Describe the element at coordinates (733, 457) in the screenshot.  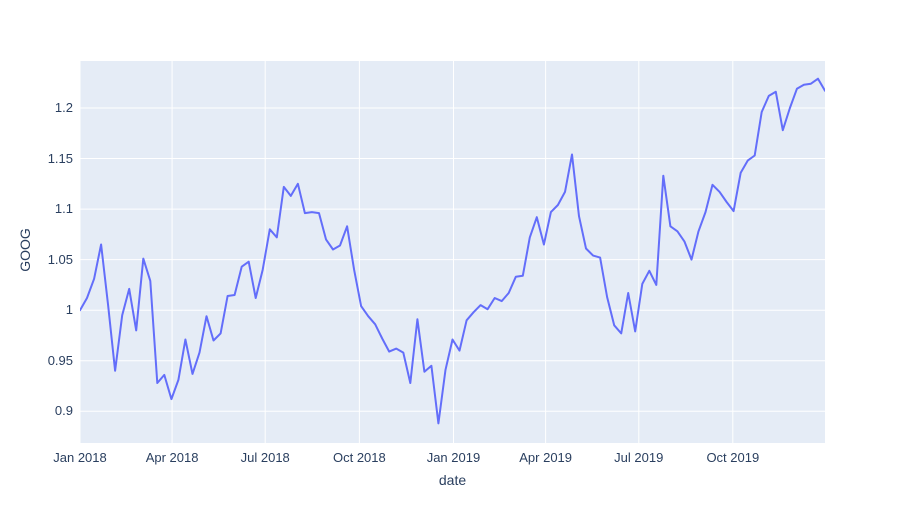
I see `x-tick-label: Oct 2019` at that location.